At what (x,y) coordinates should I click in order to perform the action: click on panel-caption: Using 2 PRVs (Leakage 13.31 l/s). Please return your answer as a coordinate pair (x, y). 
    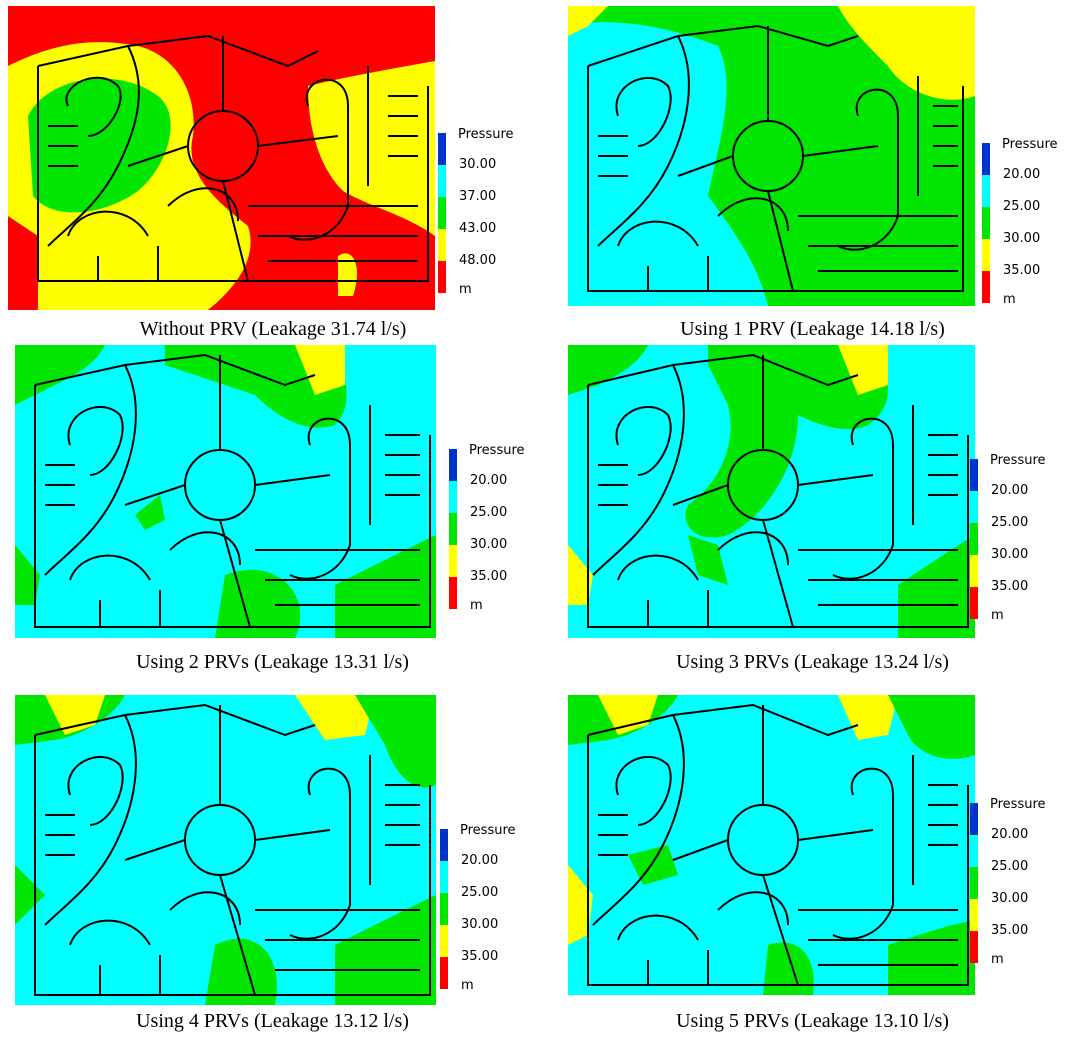
    Looking at the image, I should click on (272, 662).